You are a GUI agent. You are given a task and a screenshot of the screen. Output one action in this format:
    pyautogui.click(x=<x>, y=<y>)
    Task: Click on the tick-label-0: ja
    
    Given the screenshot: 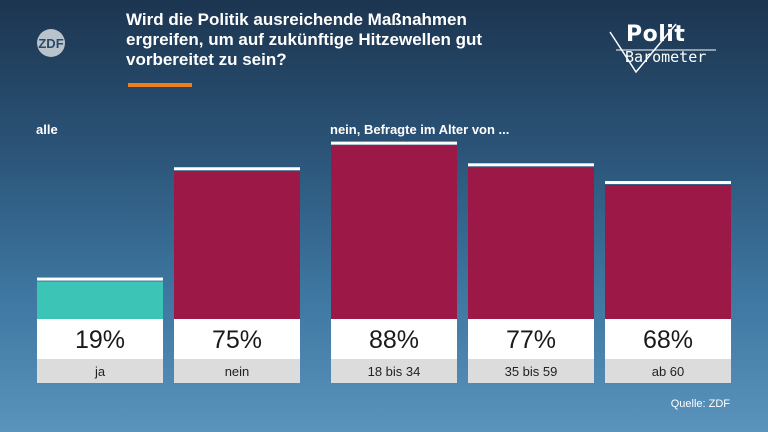 What is the action you would take?
    pyautogui.click(x=100, y=371)
    